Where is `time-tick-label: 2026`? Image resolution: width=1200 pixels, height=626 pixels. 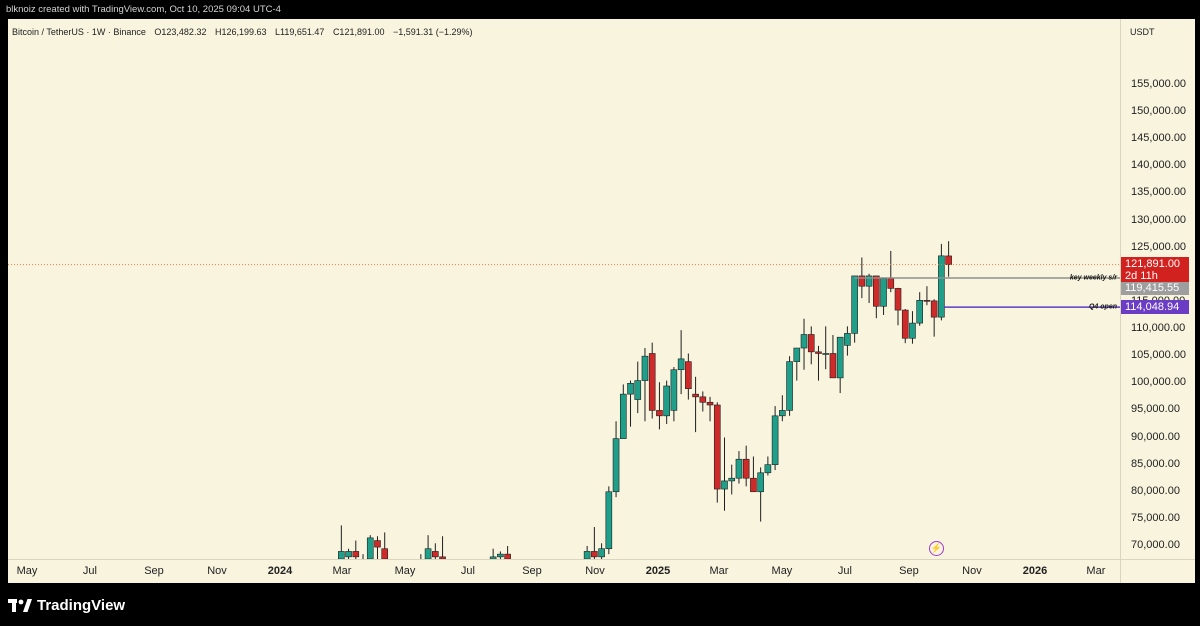
time-tick-label: 2026 is located at coordinates (1035, 571).